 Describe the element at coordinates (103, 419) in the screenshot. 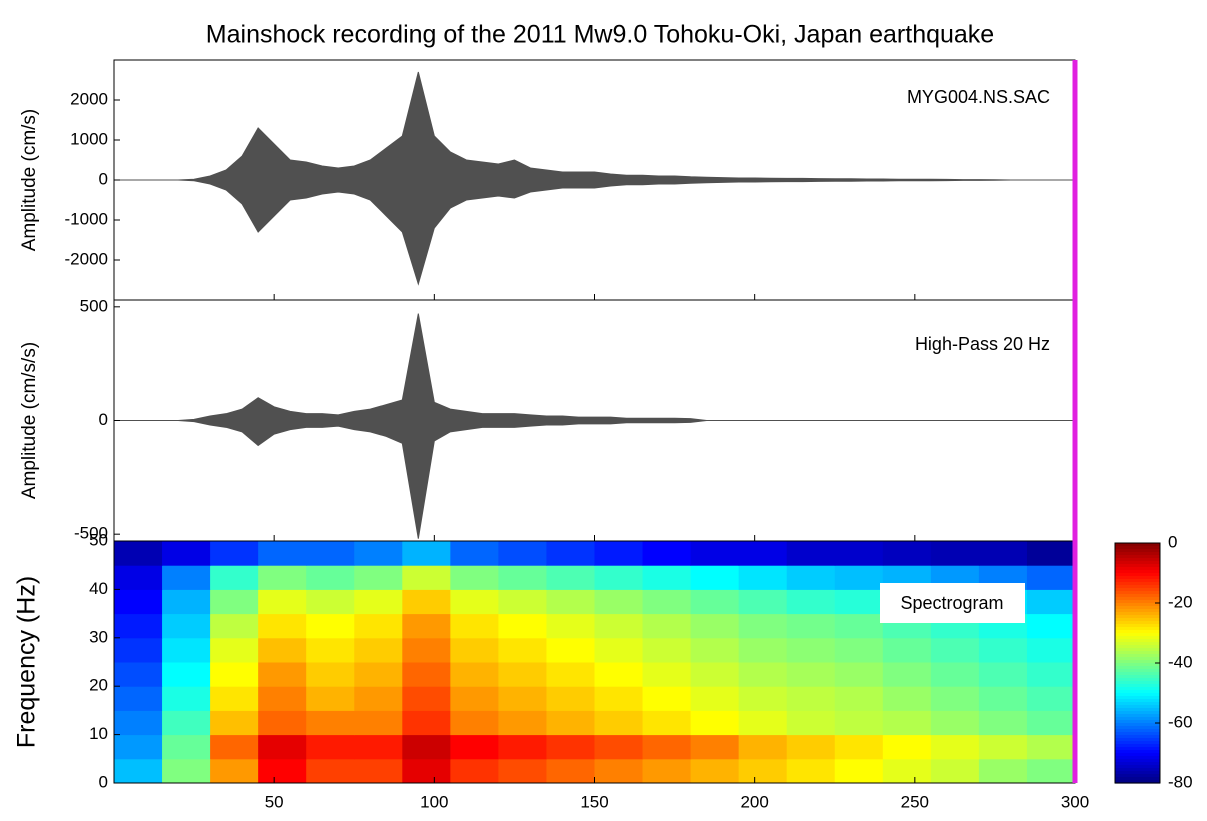

I see `y-tick-label: 0` at that location.